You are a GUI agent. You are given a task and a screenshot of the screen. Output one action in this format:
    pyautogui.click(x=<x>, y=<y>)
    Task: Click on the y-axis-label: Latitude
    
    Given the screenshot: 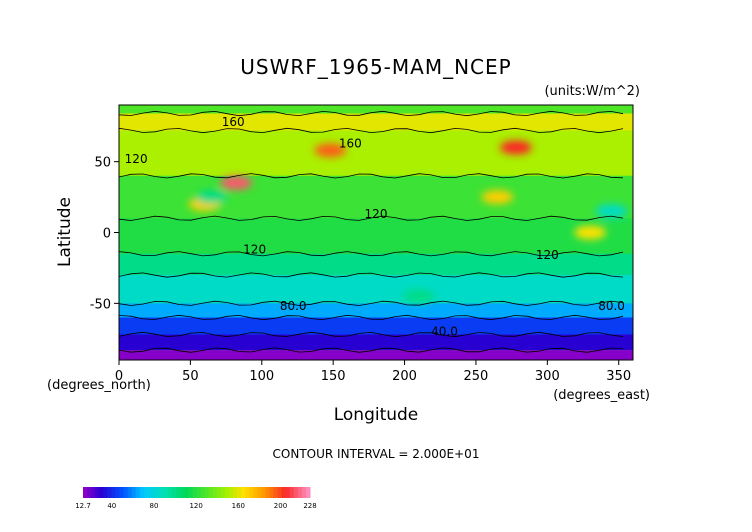 What is the action you would take?
    pyautogui.click(x=65, y=232)
    